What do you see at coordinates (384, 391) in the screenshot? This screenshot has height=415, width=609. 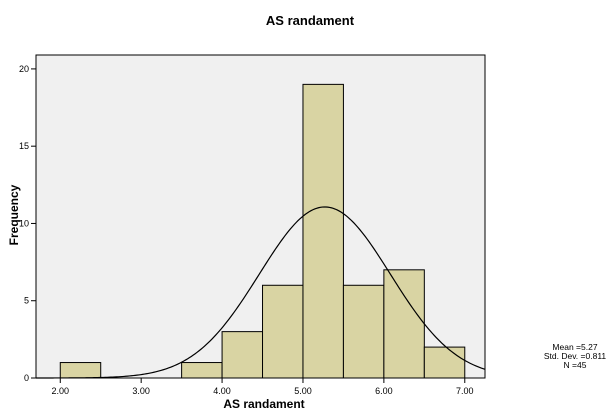 I see `x-tick-label-4: 6.00` at bounding box center [384, 391].